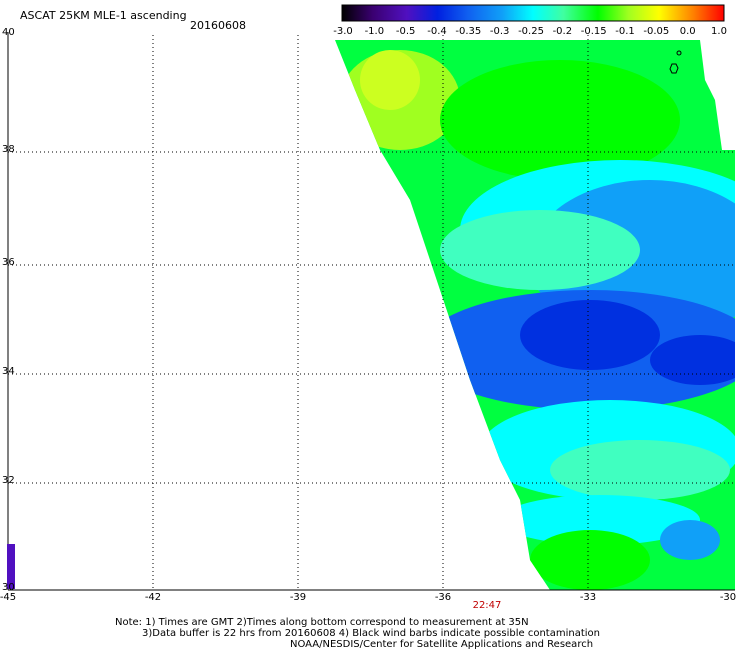  What do you see at coordinates (674, 68) in the screenshot?
I see `island-outline` at bounding box center [674, 68].